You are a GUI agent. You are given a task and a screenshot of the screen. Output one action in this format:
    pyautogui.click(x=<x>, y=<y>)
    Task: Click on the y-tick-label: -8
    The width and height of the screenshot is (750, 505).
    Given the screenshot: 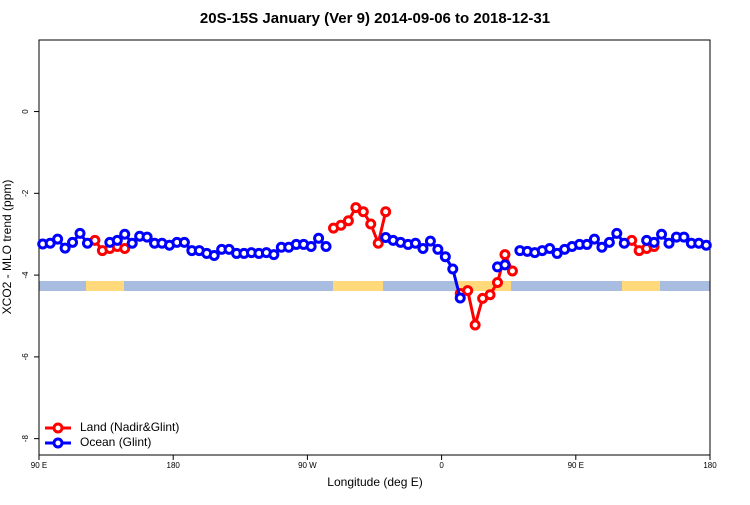 What is the action you would take?
    pyautogui.click(x=25, y=439)
    